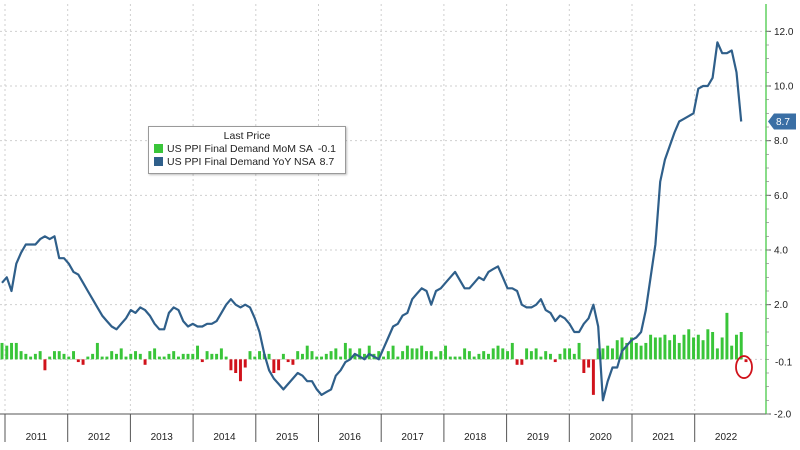 The height and width of the screenshot is (450, 800). What do you see at coordinates (783, 415) in the screenshot?
I see `y-tick-label: -2.0` at bounding box center [783, 415].